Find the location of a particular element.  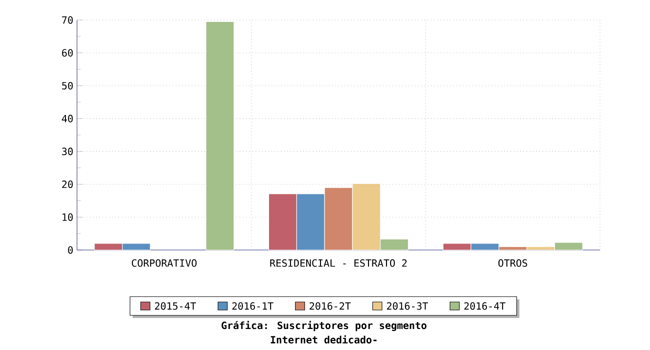

y-tick-label: 0 is located at coordinates (70, 250).